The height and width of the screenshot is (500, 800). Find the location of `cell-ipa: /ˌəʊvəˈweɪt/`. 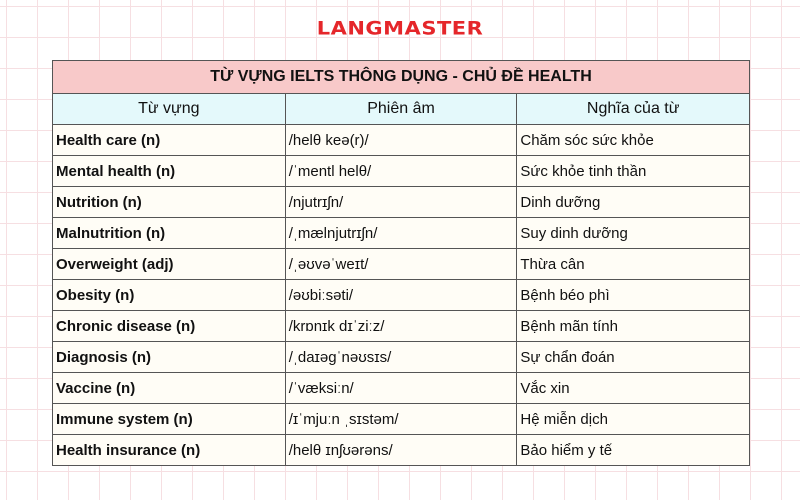

cell-ipa: /ˌəʊvəˈweɪt/ is located at coordinates (401, 264).